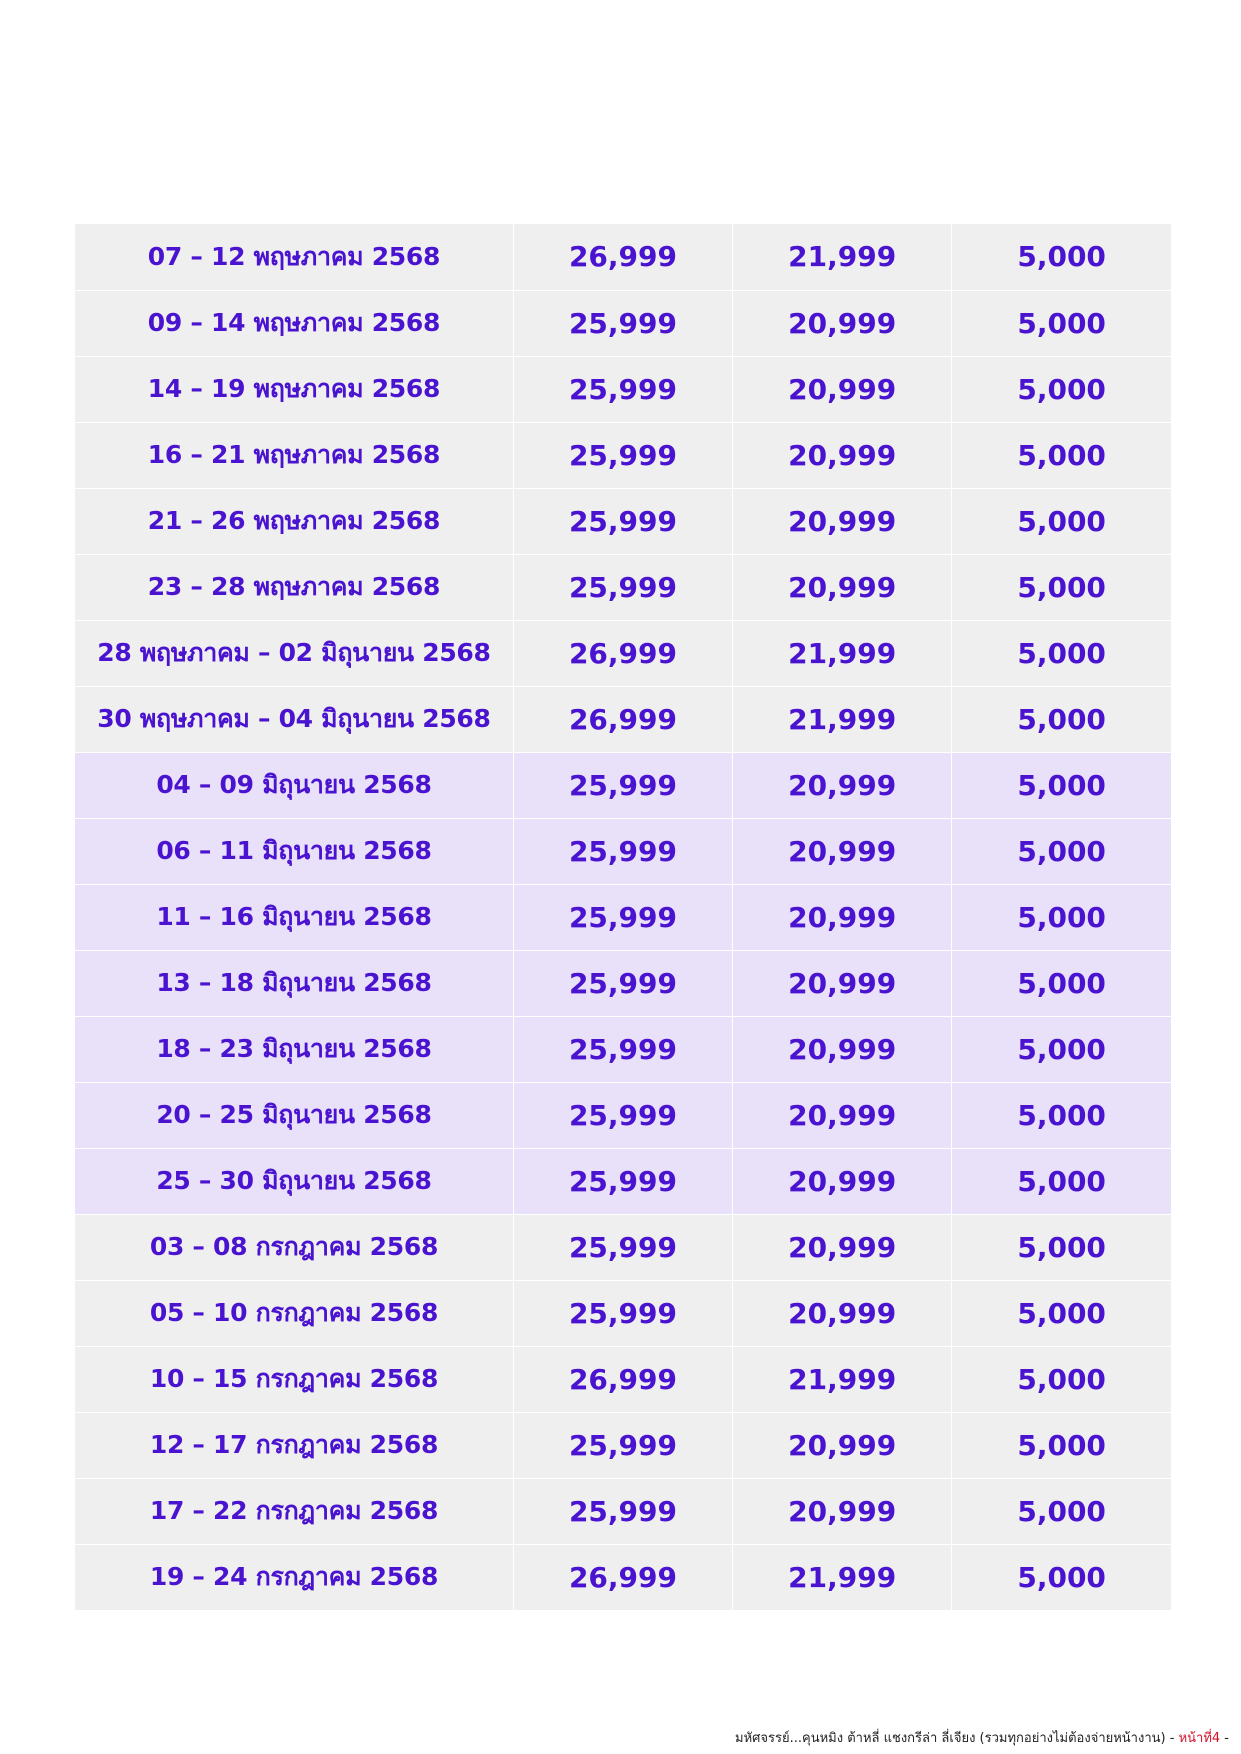 The height and width of the screenshot is (1754, 1241). Describe the element at coordinates (294, 455) in the screenshot. I see `date-cell: 16 – 21 พฤษภาคม 2568` at that location.